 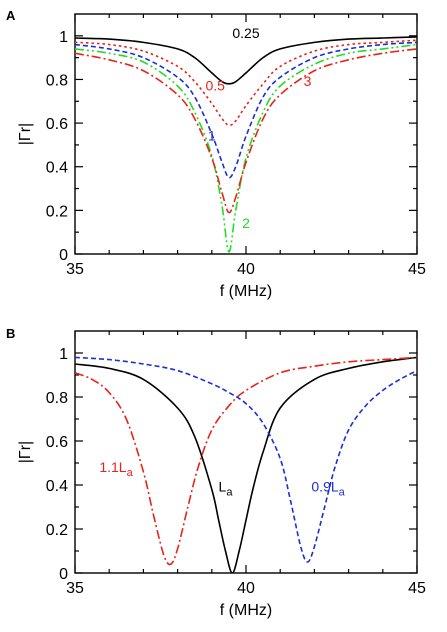 I want to click on series-annotation: 0.25, so click(x=245, y=33).